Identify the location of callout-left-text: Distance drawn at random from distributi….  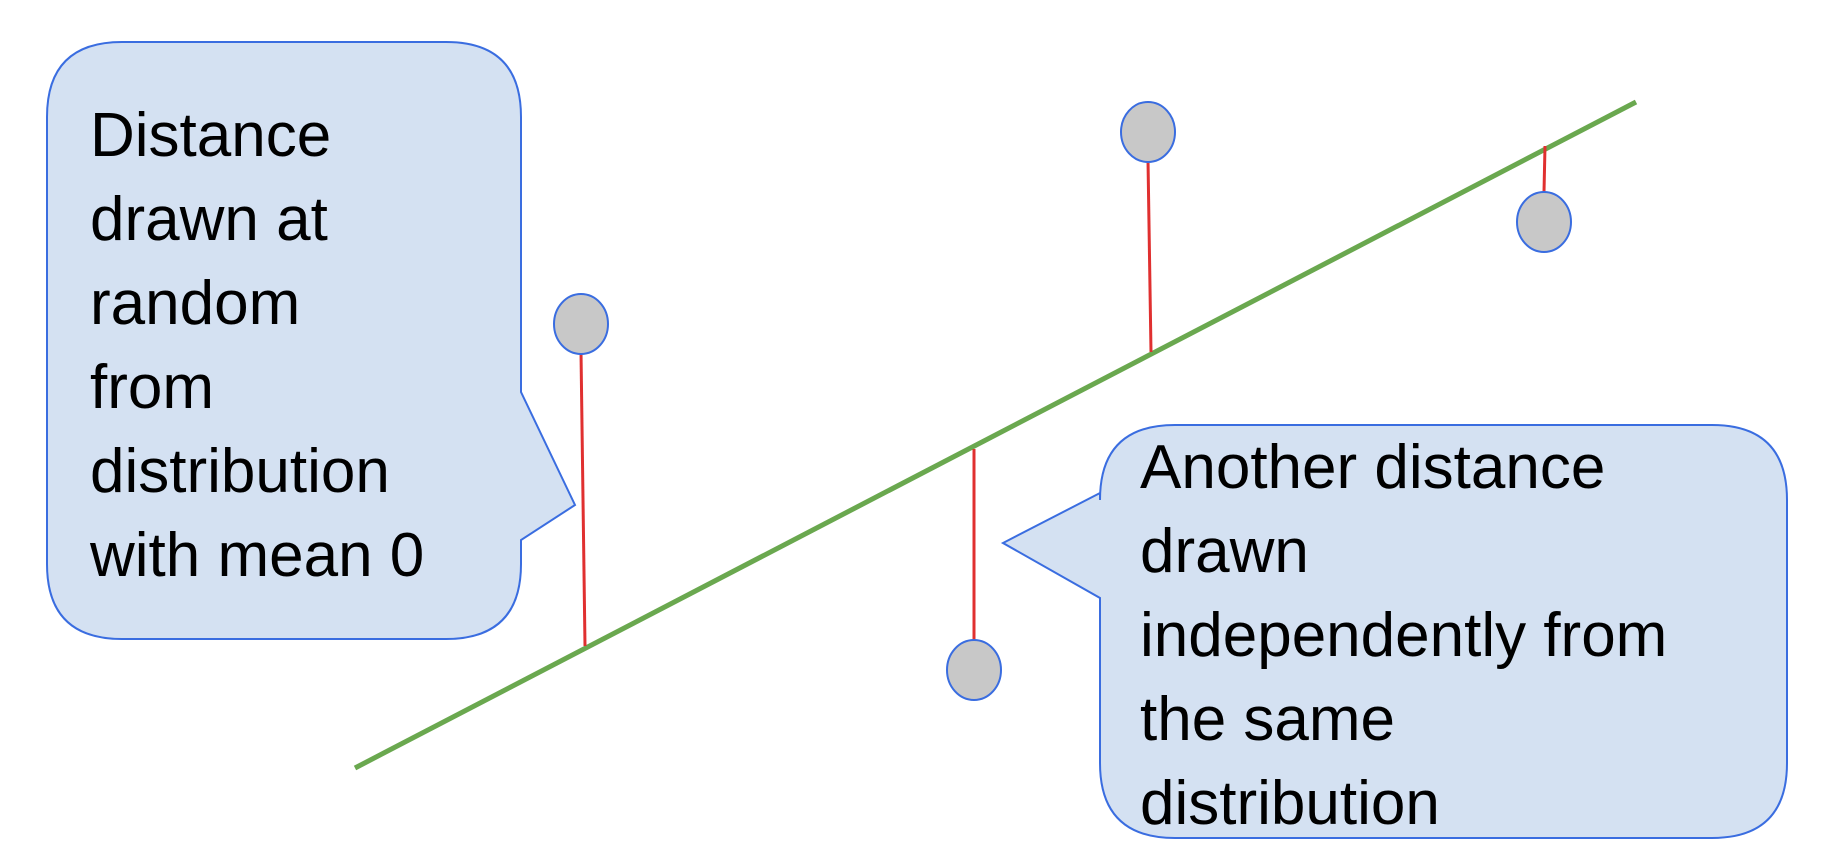
(256, 345).